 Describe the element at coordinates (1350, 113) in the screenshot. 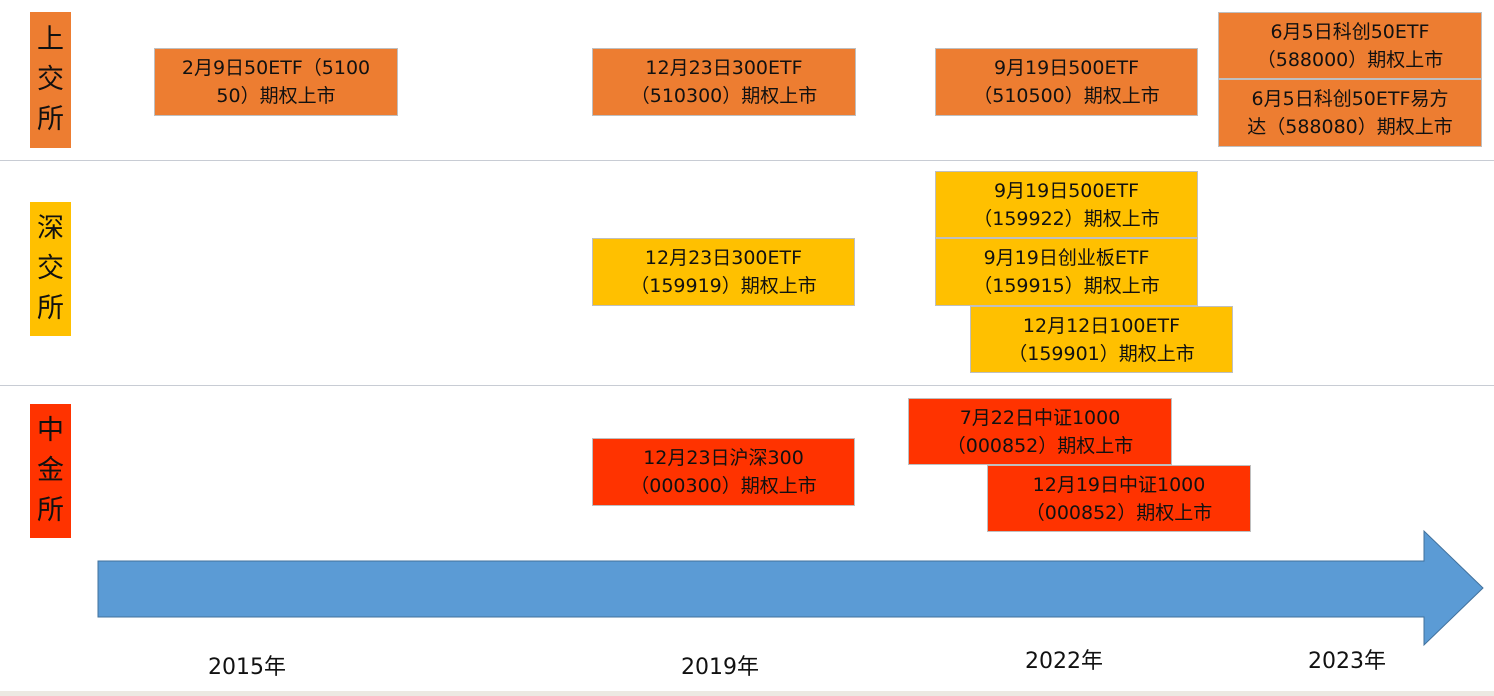

I see `event-box-sse-kc50etf-efund: 6月5日科创50ETF易方 达（588080）期权上市` at that location.